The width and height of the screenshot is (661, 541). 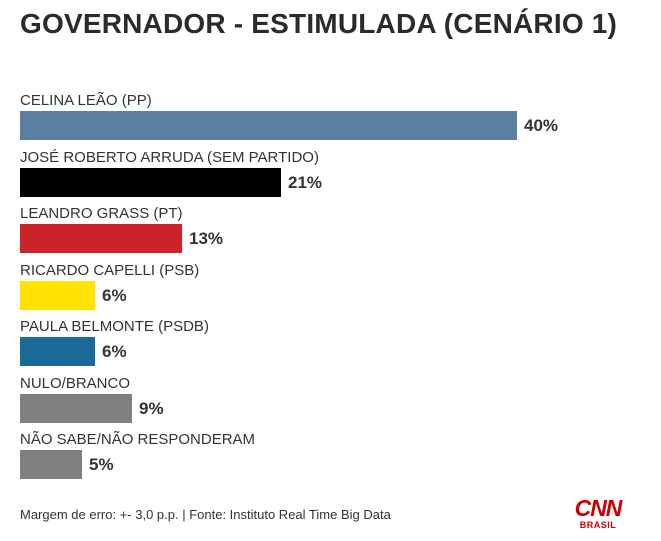 What do you see at coordinates (86, 100) in the screenshot?
I see `category-label: CELINA LEÃO (PP)` at bounding box center [86, 100].